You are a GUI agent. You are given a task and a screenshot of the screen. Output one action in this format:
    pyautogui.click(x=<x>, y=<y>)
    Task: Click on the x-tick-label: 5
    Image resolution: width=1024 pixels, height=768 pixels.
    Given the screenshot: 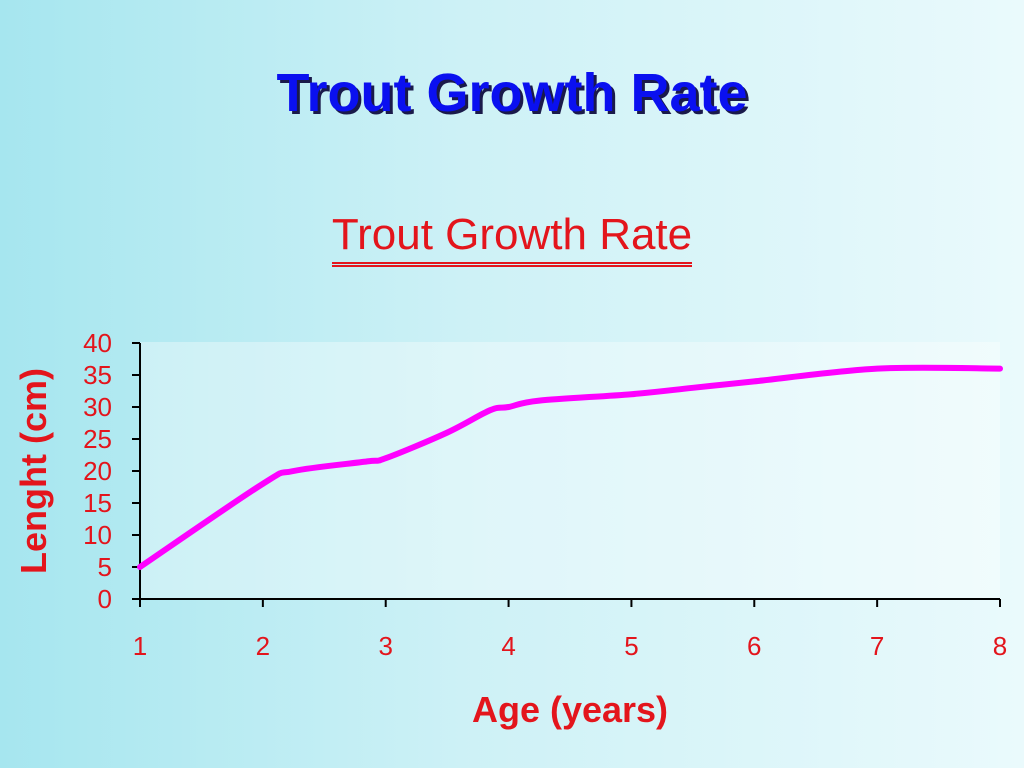 What is the action you would take?
    pyautogui.click(x=631, y=646)
    